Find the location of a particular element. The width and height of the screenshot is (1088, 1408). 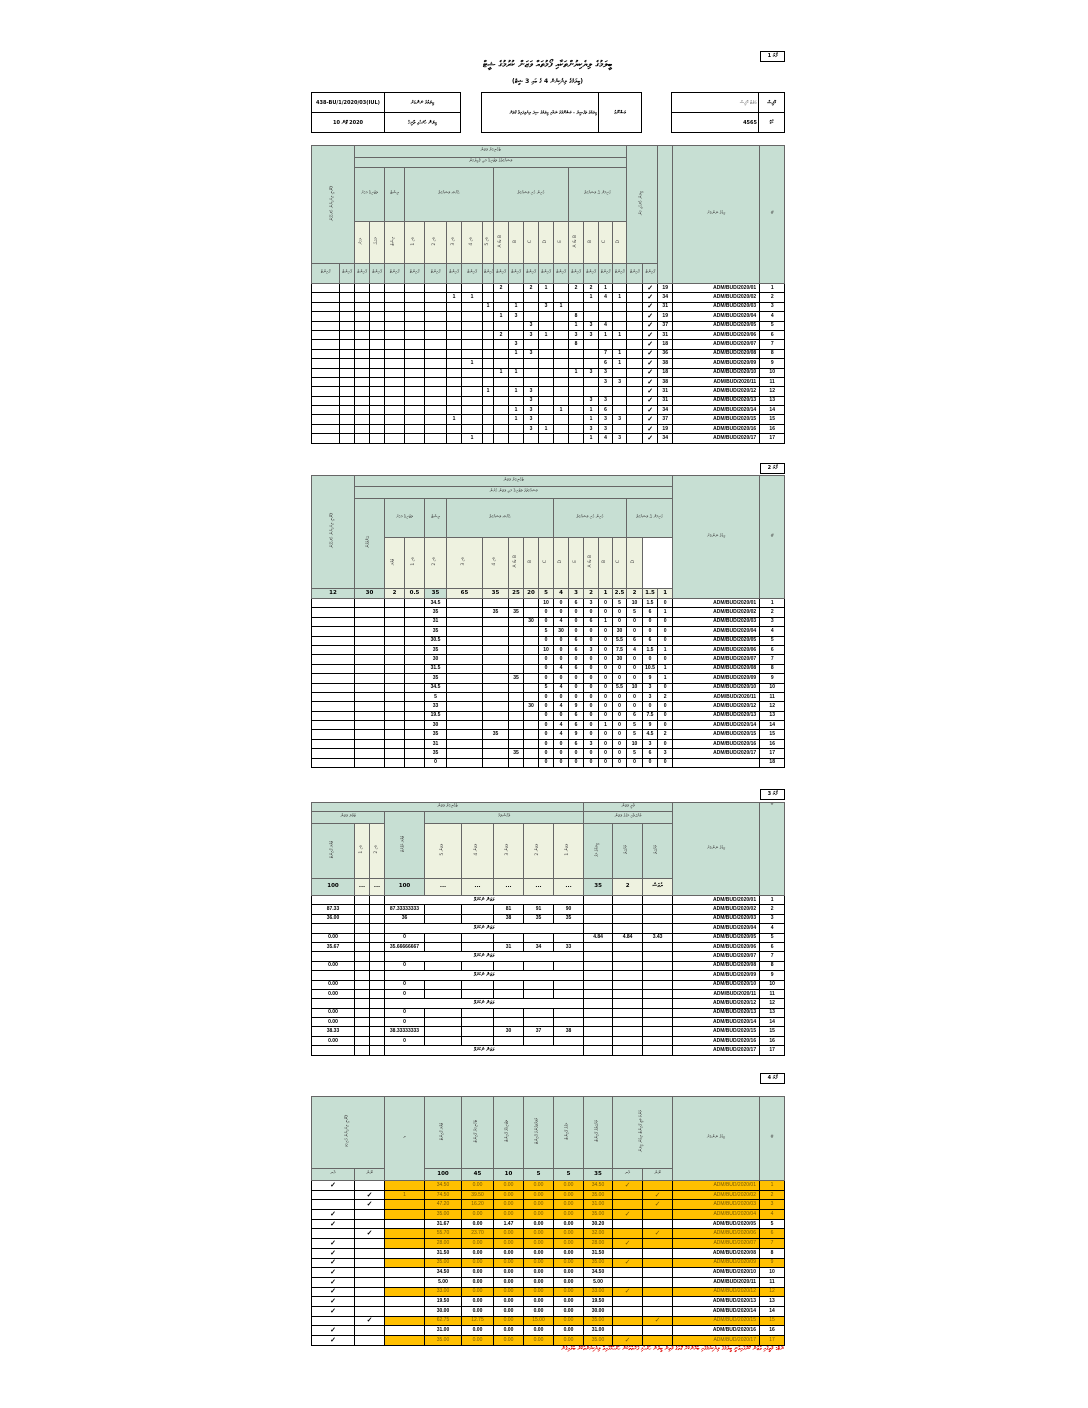

row-number: 14 is located at coordinates (772, 1022).